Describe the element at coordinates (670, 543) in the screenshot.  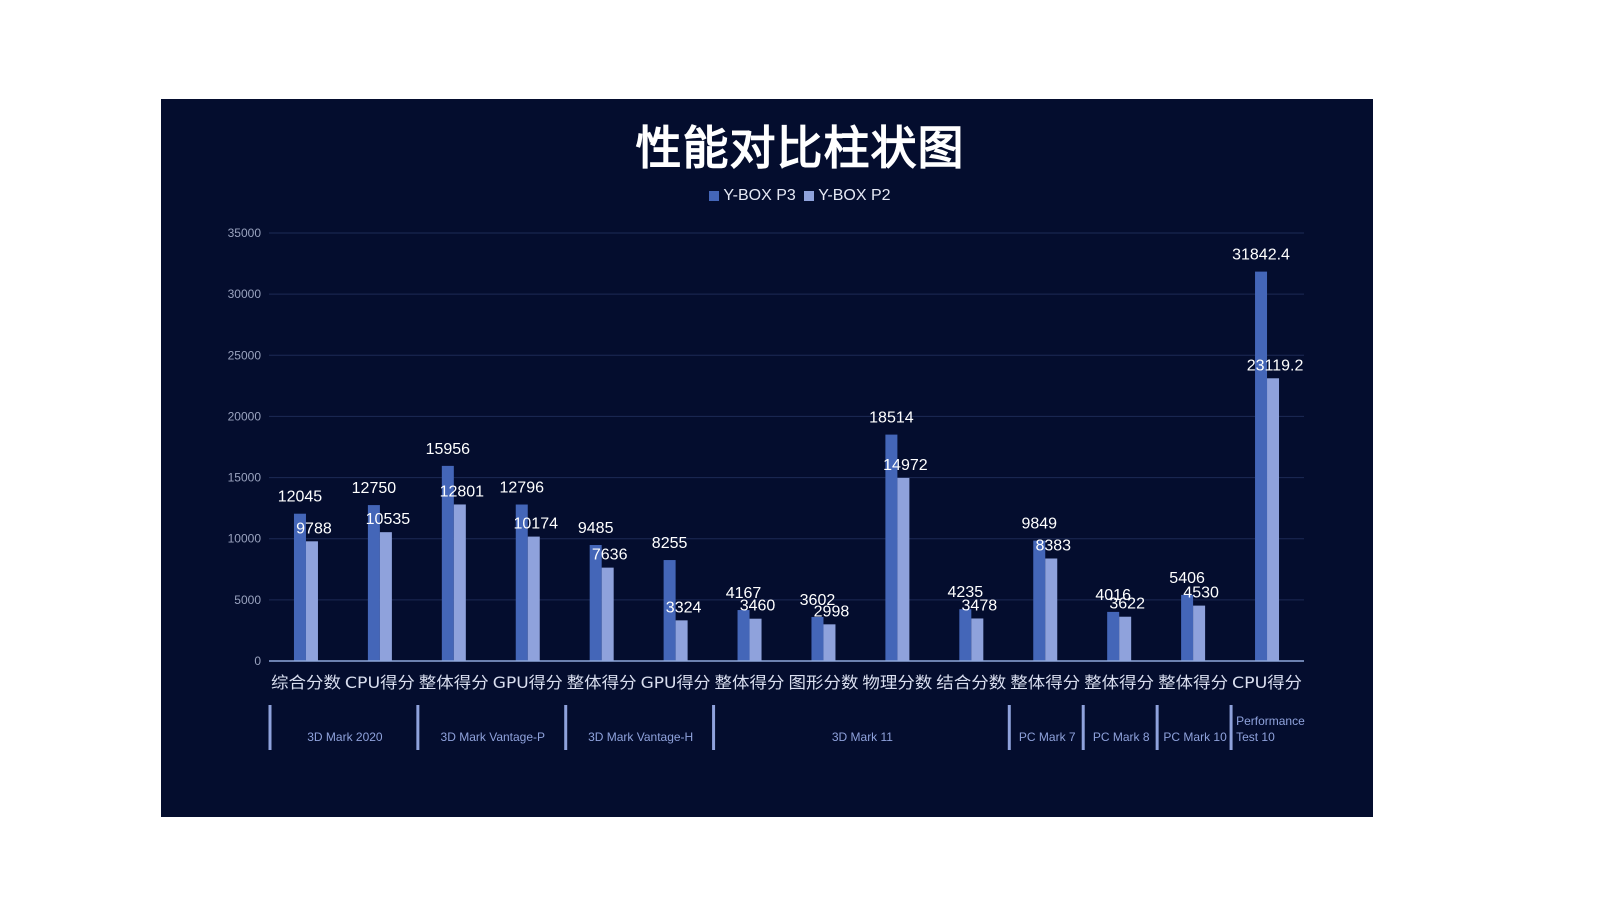
I see `data-label: 8255` at that location.